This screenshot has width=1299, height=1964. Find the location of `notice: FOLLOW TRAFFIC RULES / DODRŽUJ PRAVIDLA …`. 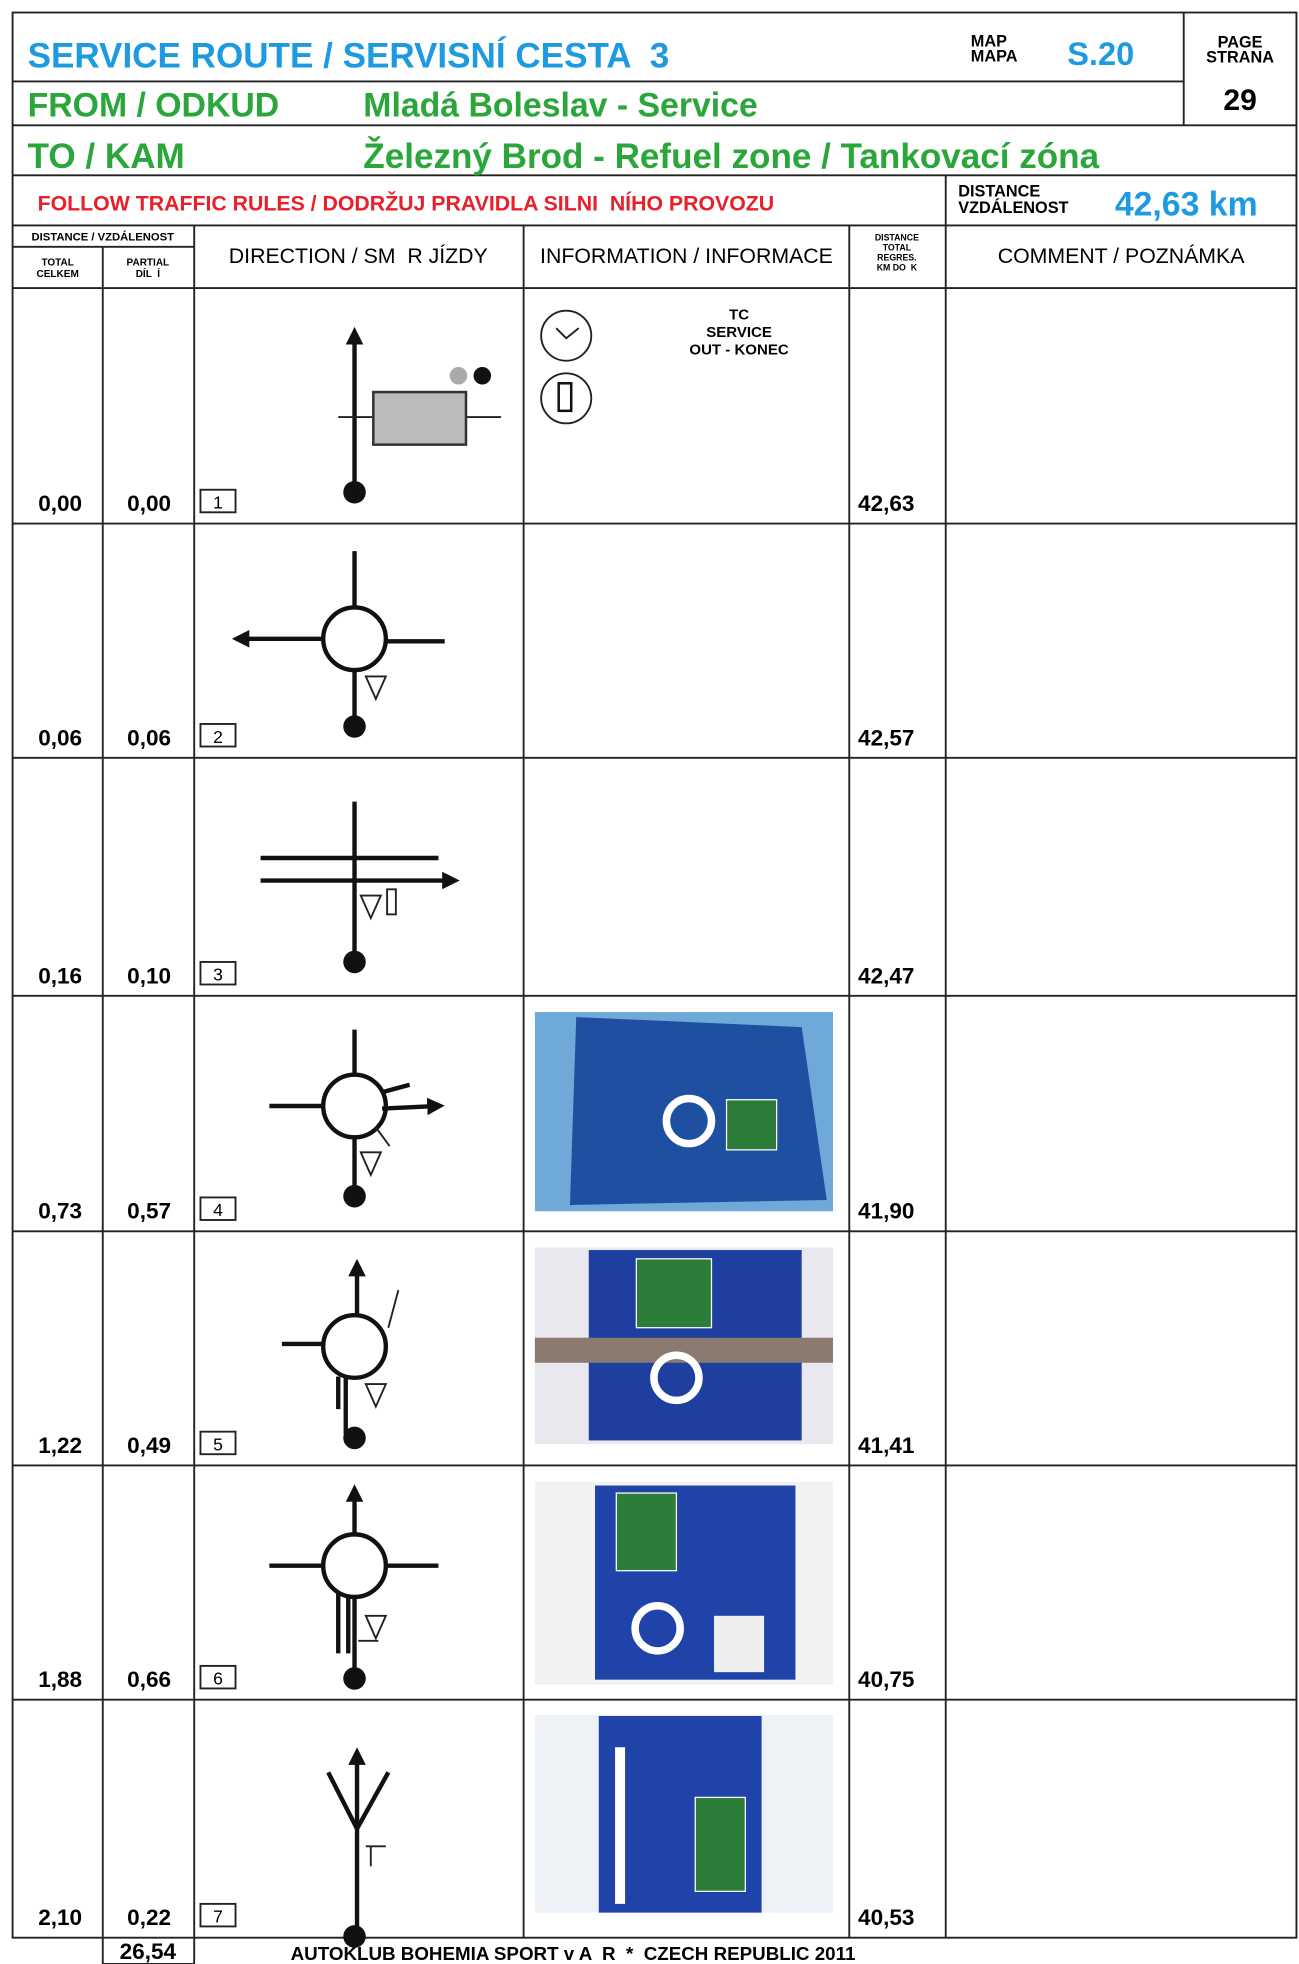

notice: FOLLOW TRAFFIC RULES / DODRŽUJ PRAVIDLA … is located at coordinates (406, 202).